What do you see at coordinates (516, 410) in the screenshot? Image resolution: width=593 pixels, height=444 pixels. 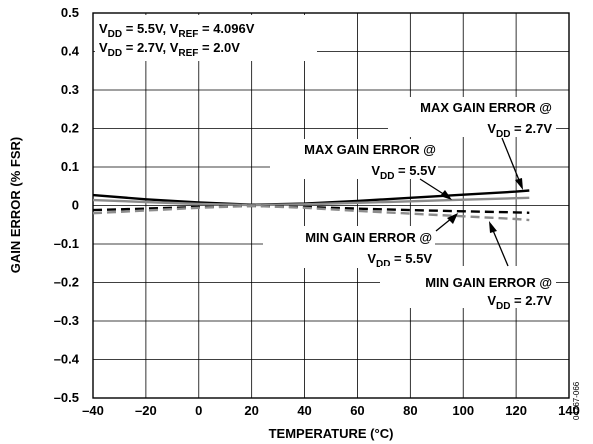 I see `x-tick-label: 120` at bounding box center [516, 410].